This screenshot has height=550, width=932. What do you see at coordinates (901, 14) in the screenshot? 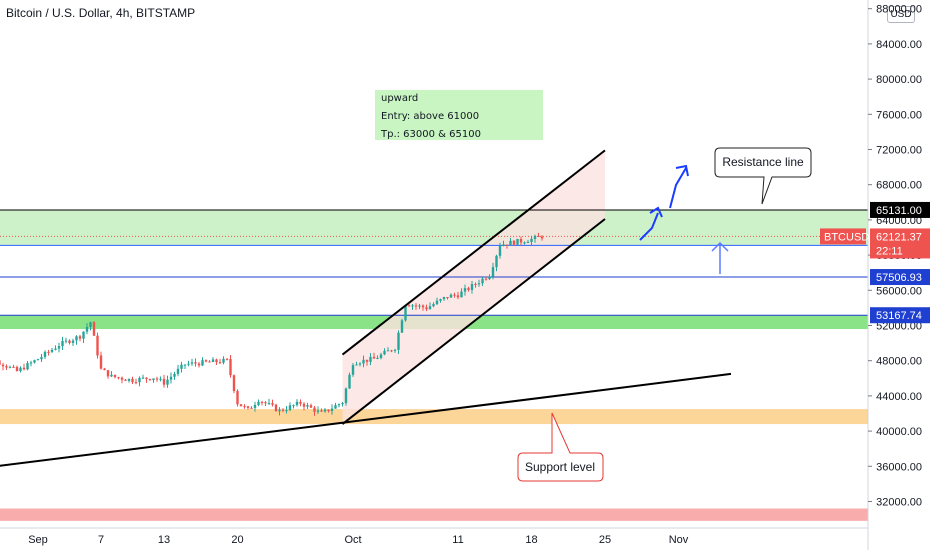
I see `currency-toggle: USD` at bounding box center [901, 14].